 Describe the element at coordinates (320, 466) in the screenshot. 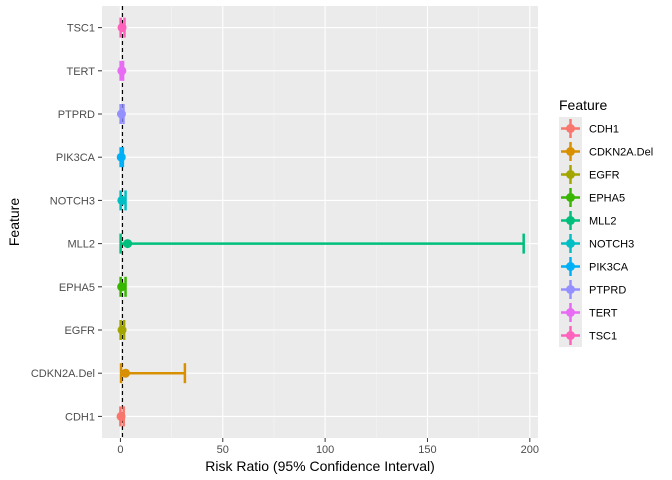

I see `x-axis-title: Risk Ratio (95% Confidence Interval)` at that location.